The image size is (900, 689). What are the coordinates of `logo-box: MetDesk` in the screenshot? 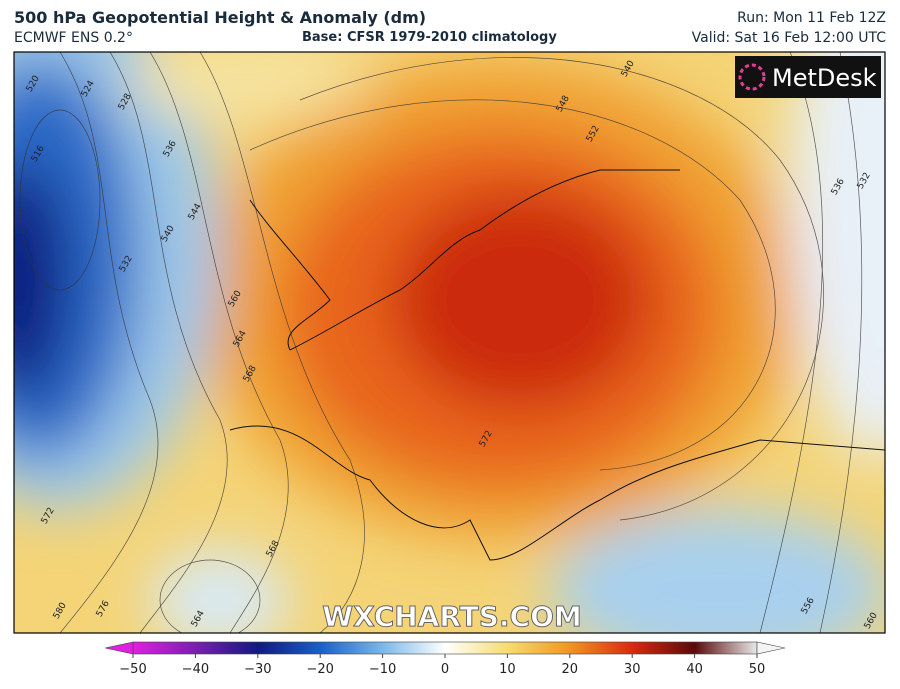 It's located at (808, 77).